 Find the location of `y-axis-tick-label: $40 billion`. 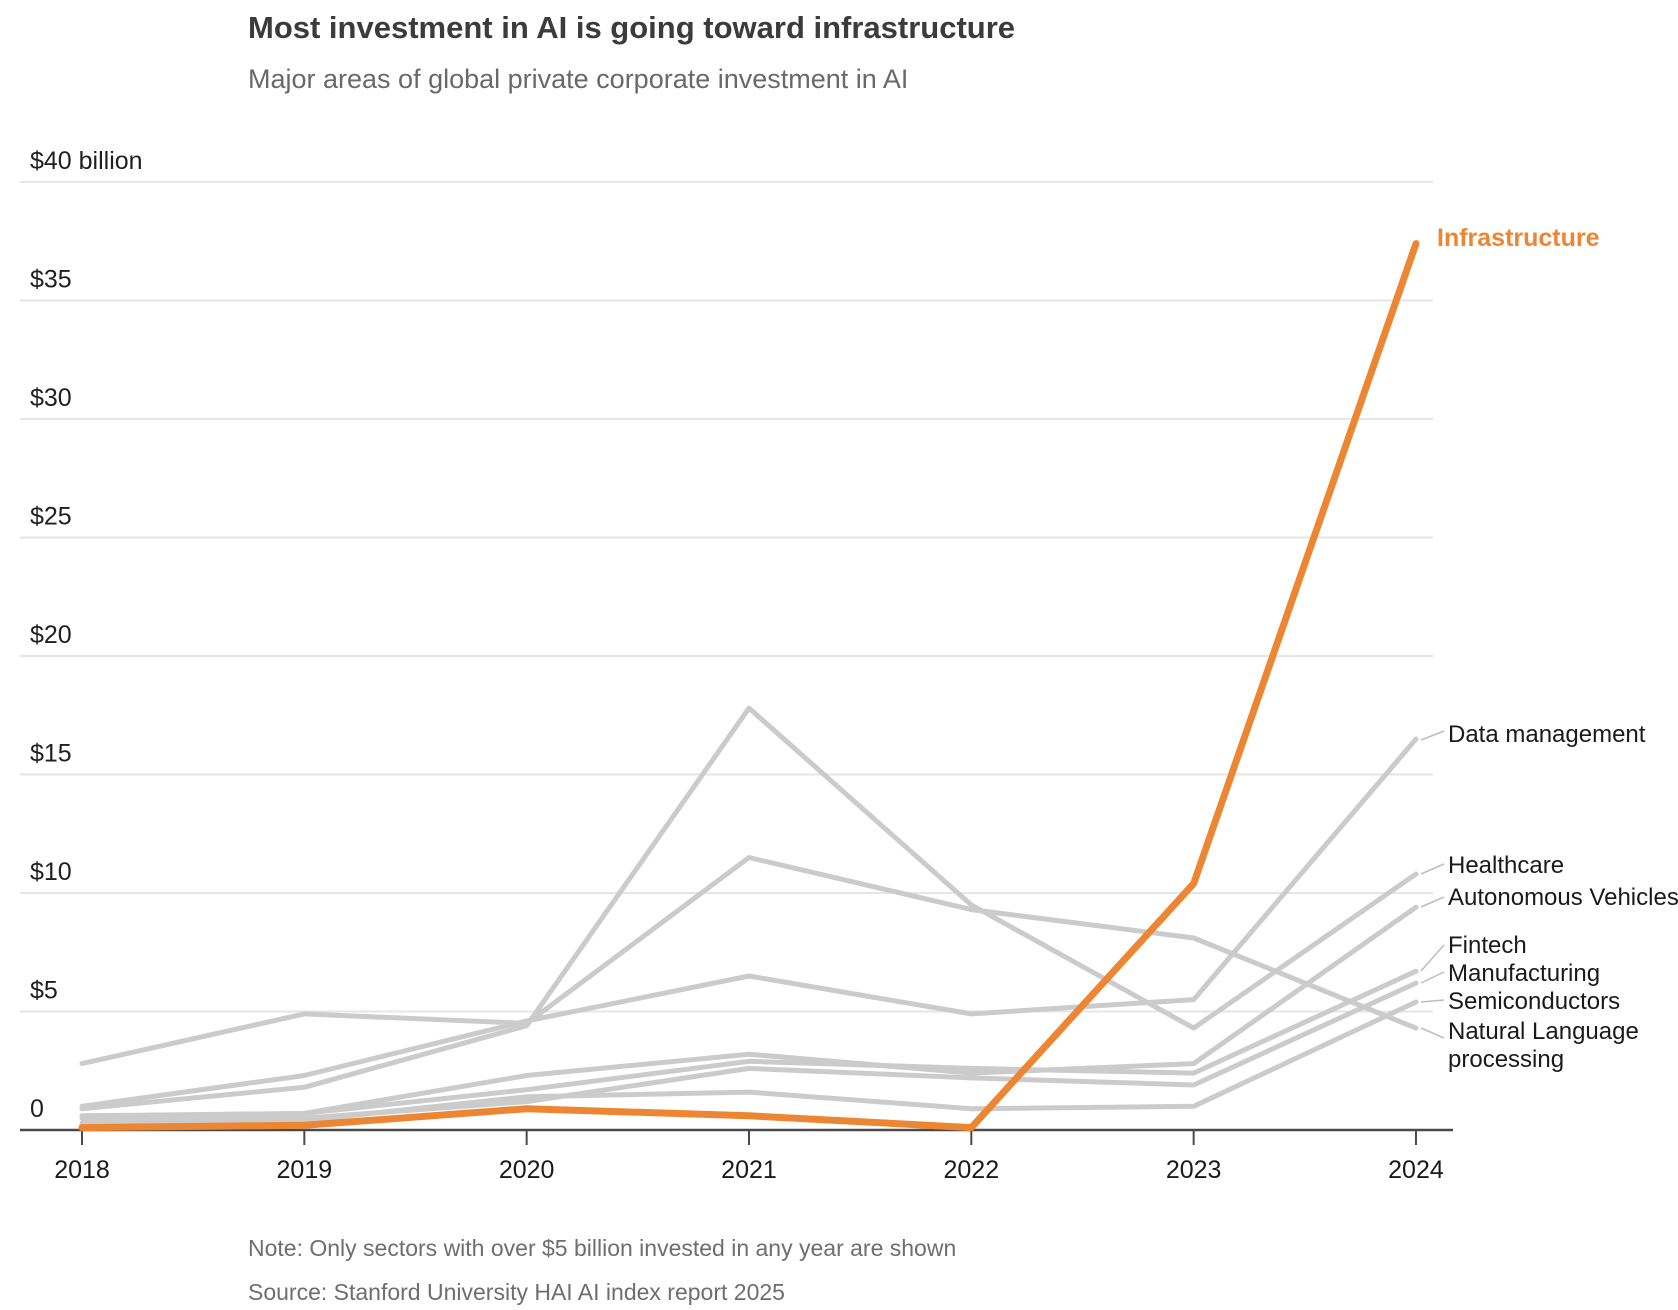

y-axis-tick-label: $40 billion is located at coordinates (86, 161).